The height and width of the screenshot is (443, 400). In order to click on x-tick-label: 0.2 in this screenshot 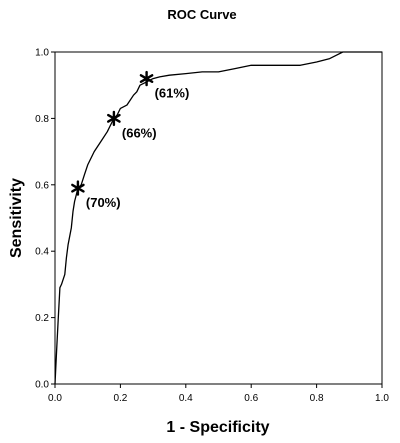, I will do `click(120, 398)`.